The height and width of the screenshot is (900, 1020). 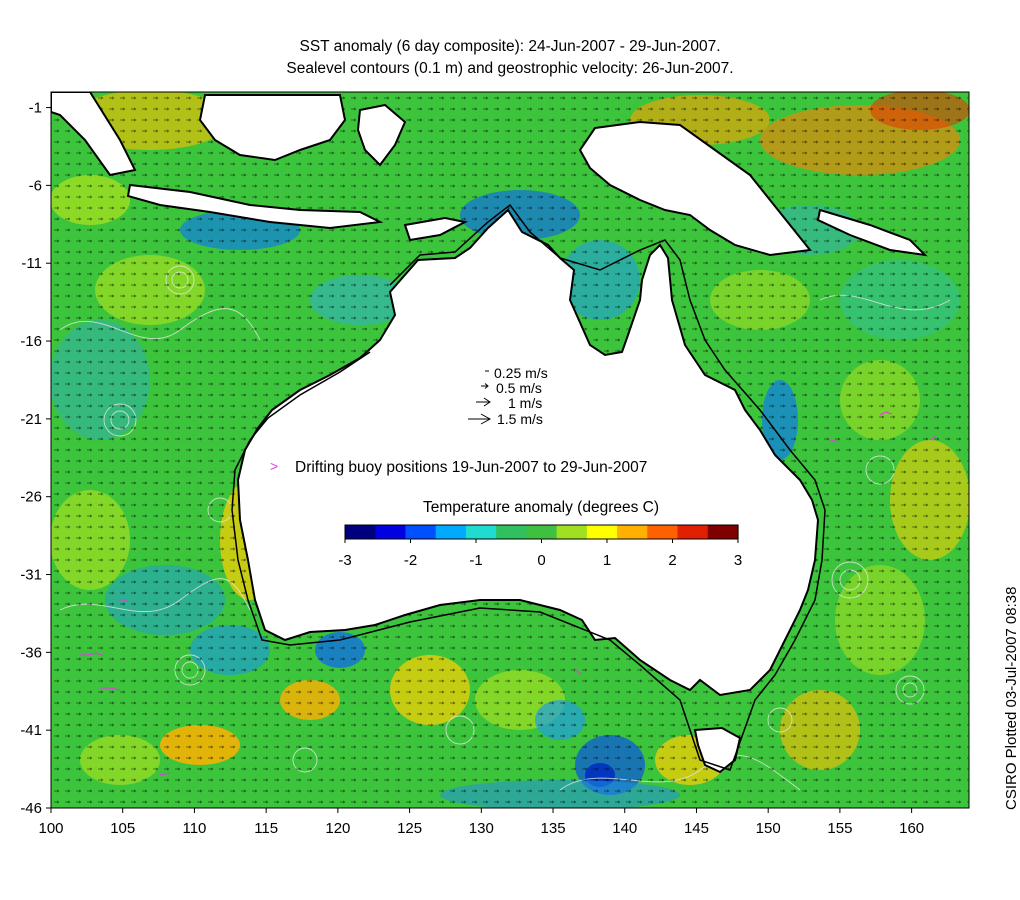 What do you see at coordinates (768, 828) in the screenshot?
I see `x-axis-tick-label: 150` at bounding box center [768, 828].